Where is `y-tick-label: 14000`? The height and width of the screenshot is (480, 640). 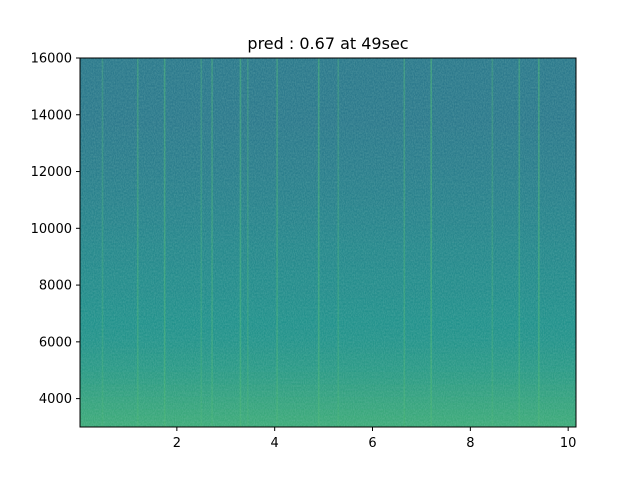
y-tick-label: 14000 is located at coordinates (51, 115).